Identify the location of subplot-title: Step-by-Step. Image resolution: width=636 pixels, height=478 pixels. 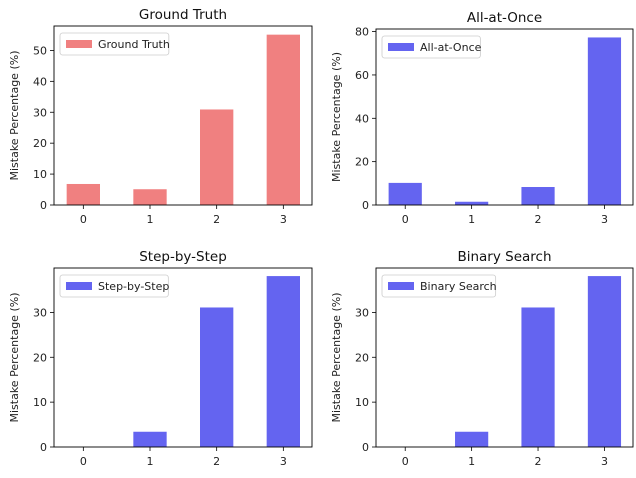
(183, 257).